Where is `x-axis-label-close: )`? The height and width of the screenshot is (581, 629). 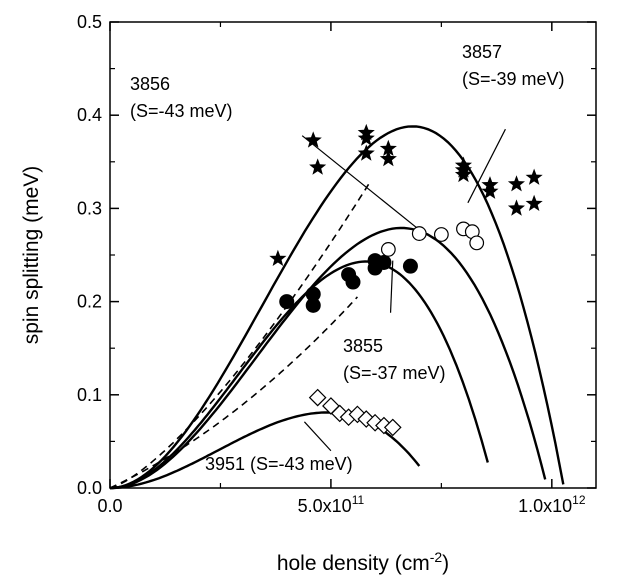
x-axis-label-close: ) is located at coordinates (445, 563).